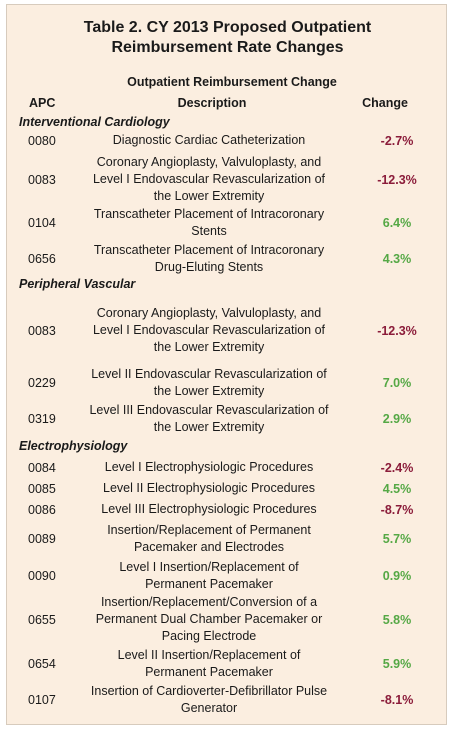 The width and height of the screenshot is (452, 729). I want to click on change-value: -2.7%, so click(397, 140).